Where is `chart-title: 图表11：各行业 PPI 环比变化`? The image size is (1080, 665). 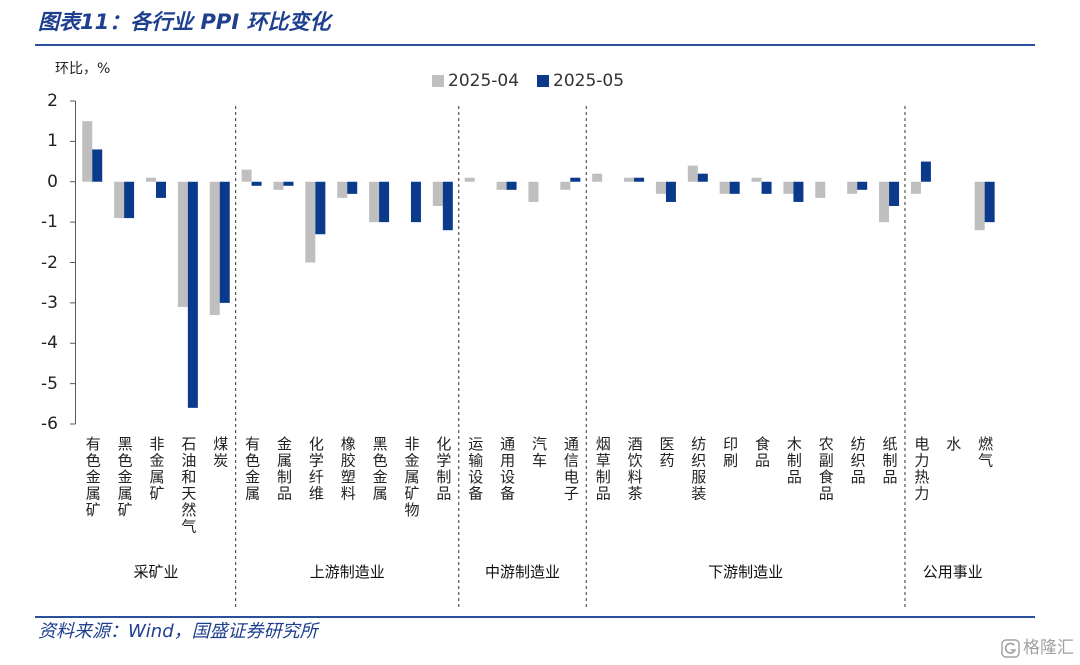 chart-title: 图表11：各行业 PPI 环比变化 is located at coordinates (184, 22).